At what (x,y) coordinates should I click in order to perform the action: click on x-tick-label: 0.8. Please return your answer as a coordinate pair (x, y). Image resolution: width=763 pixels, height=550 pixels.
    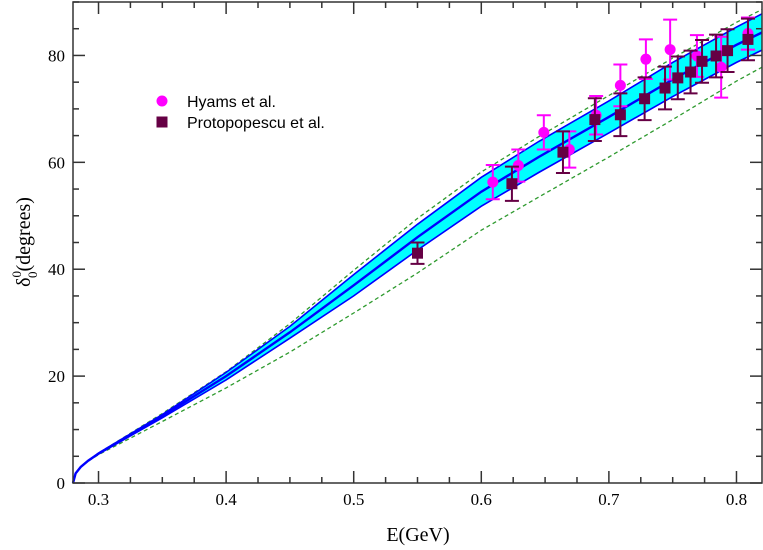
    Looking at the image, I should click on (736, 499).